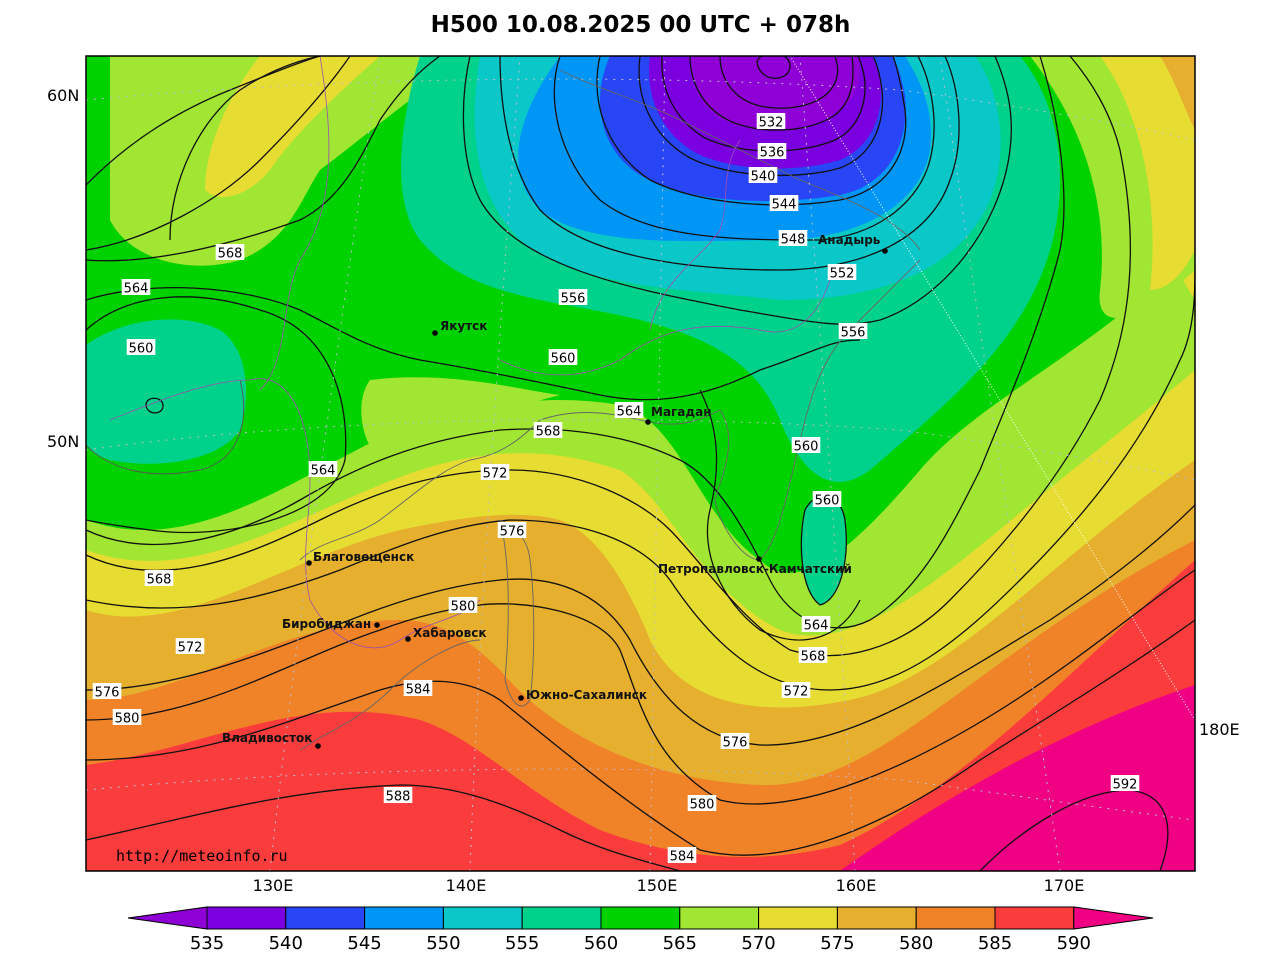 This screenshot has height=963, width=1281. Describe the element at coordinates (1113, 918) in the screenshot. I see `colorbar-arrow-right` at that location.